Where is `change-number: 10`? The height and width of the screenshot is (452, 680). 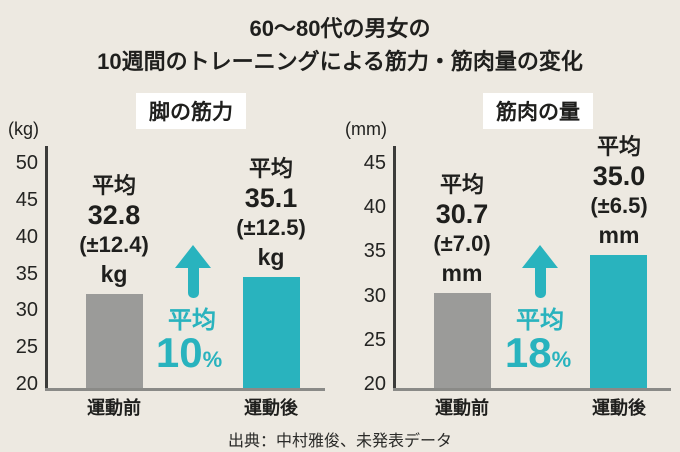 change-number: 10 is located at coordinates (179, 352).